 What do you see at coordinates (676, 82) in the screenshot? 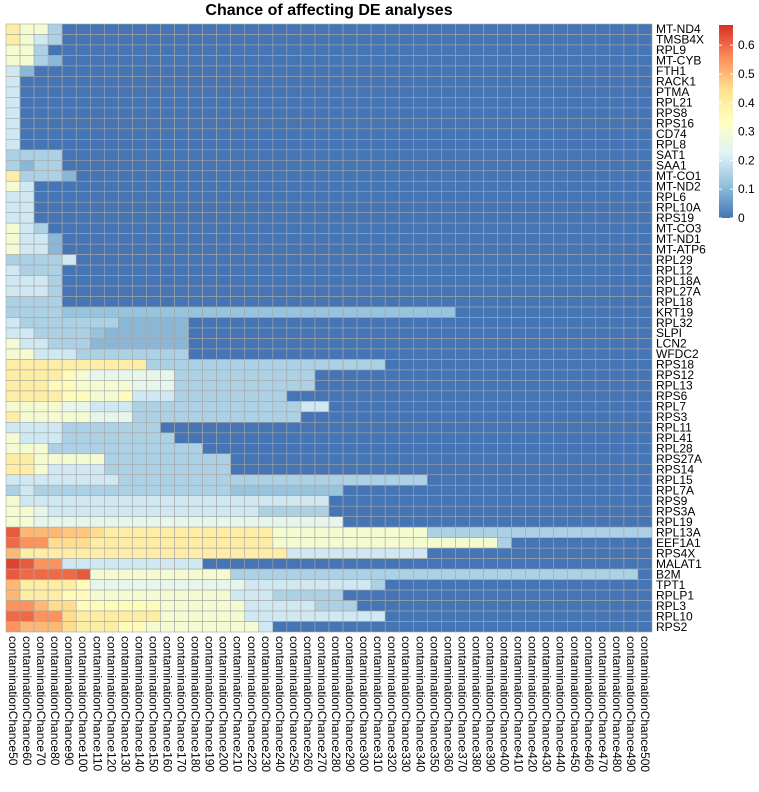
I see `row-label: RACK1` at bounding box center [676, 82].